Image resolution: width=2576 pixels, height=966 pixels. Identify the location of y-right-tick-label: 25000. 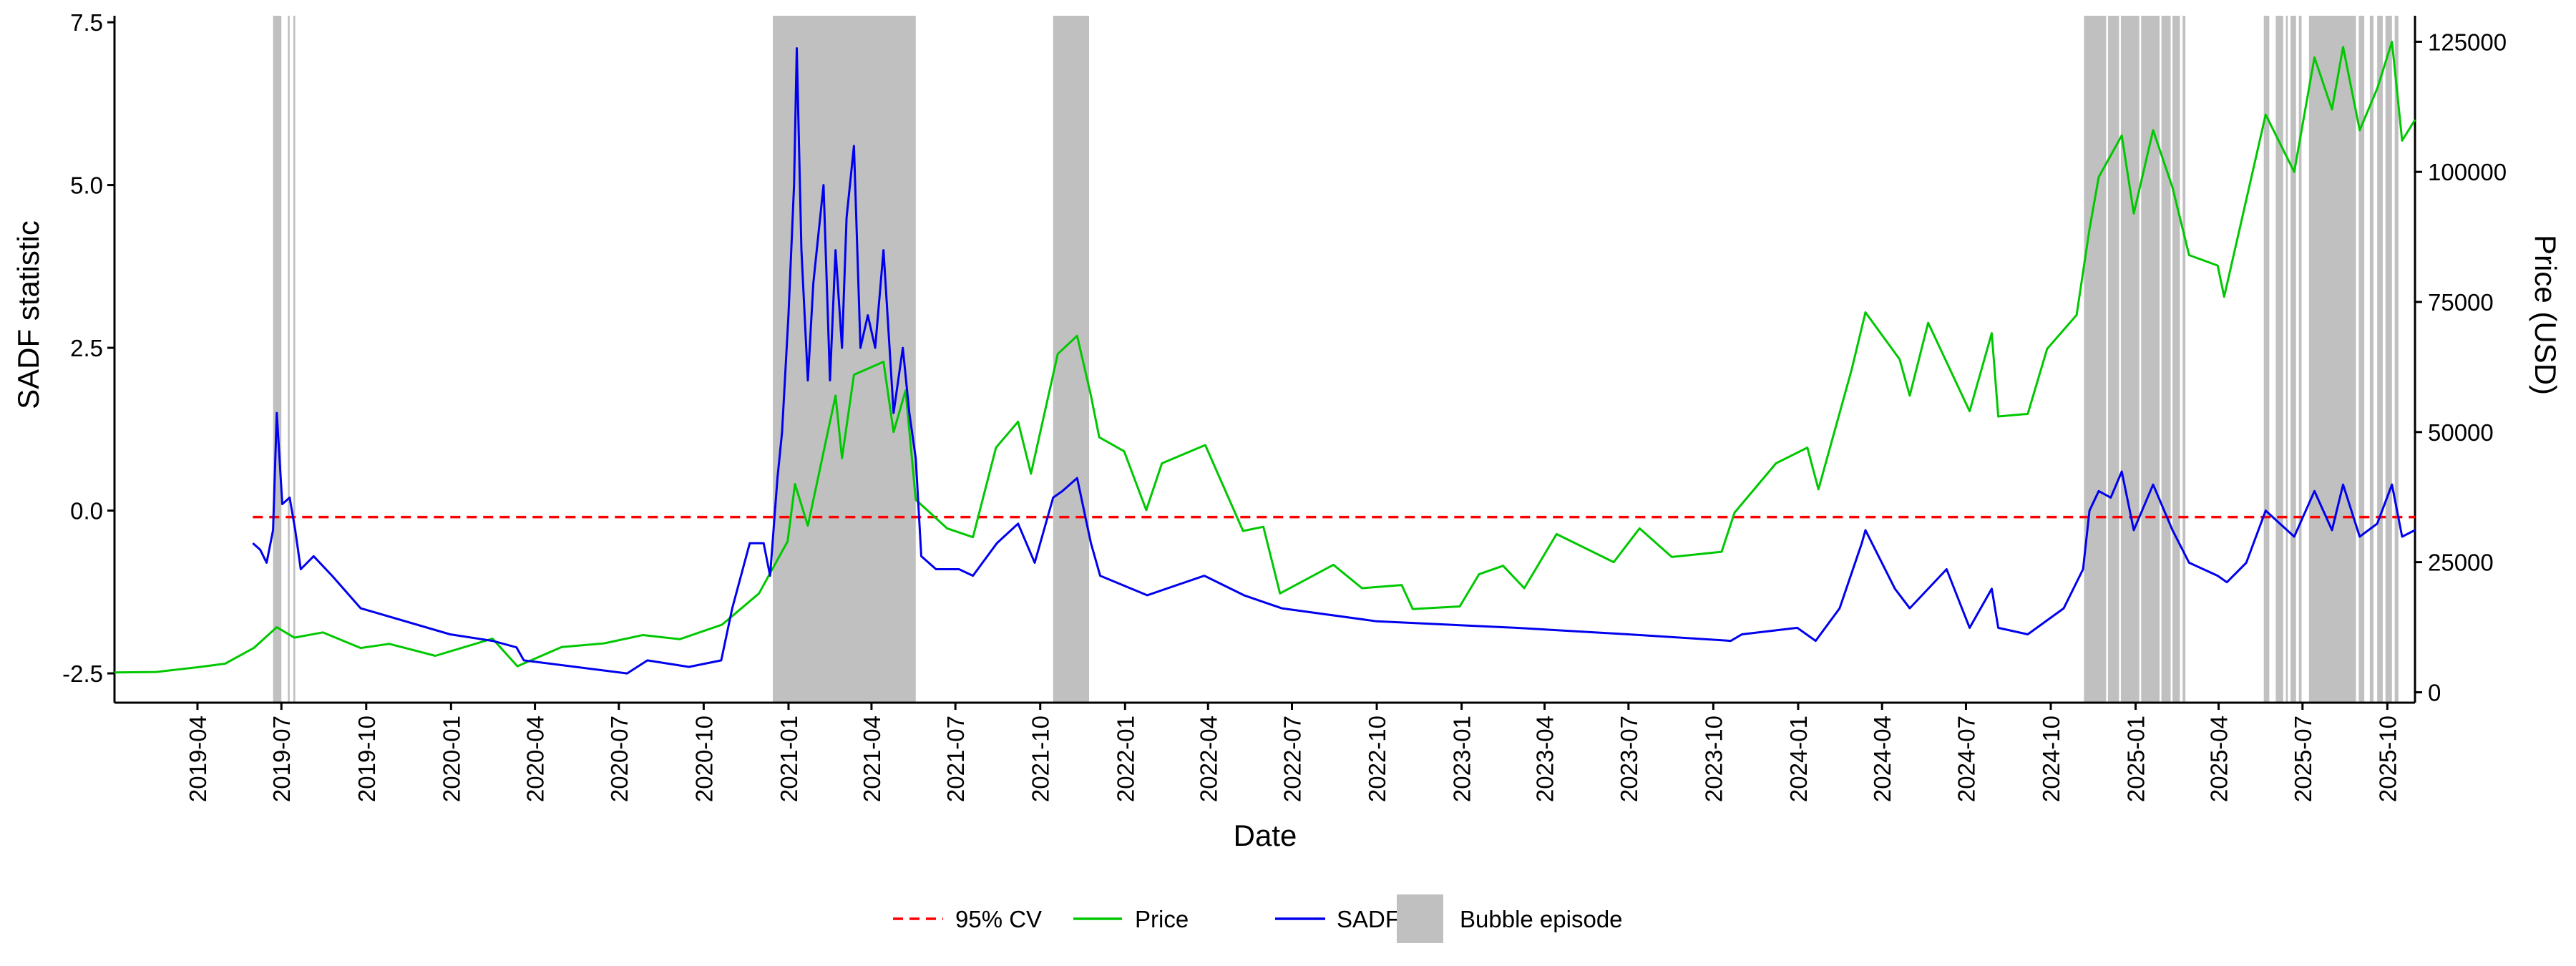
(2461, 563).